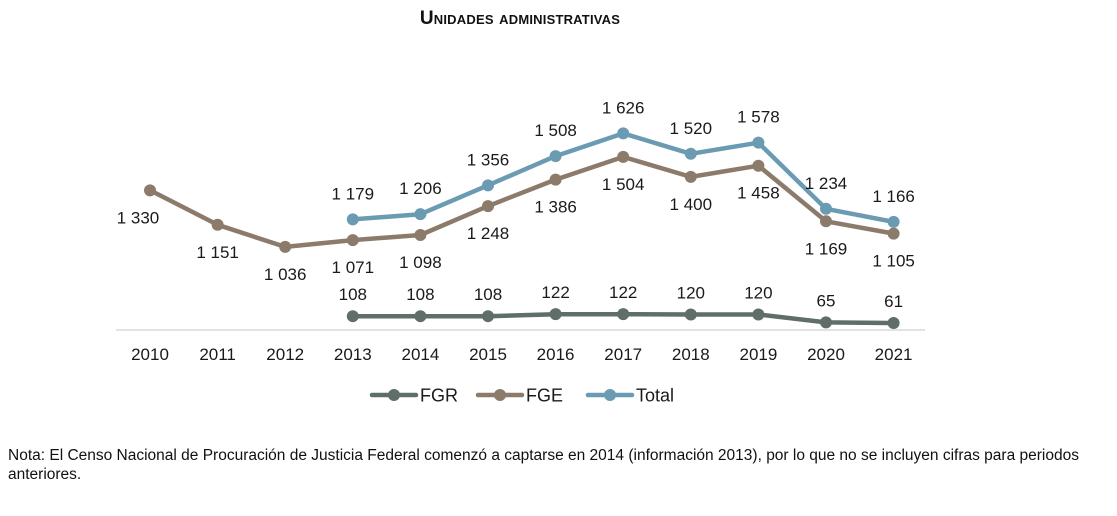 The width and height of the screenshot is (1117, 516). What do you see at coordinates (623, 354) in the screenshot?
I see `x-tick-label: 2017` at bounding box center [623, 354].